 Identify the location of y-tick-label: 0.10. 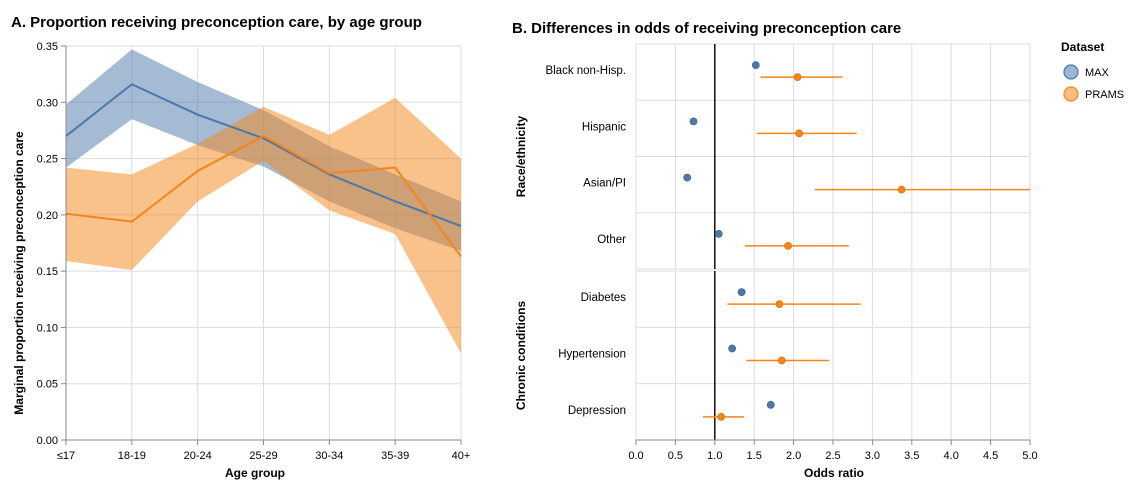
(47, 328).